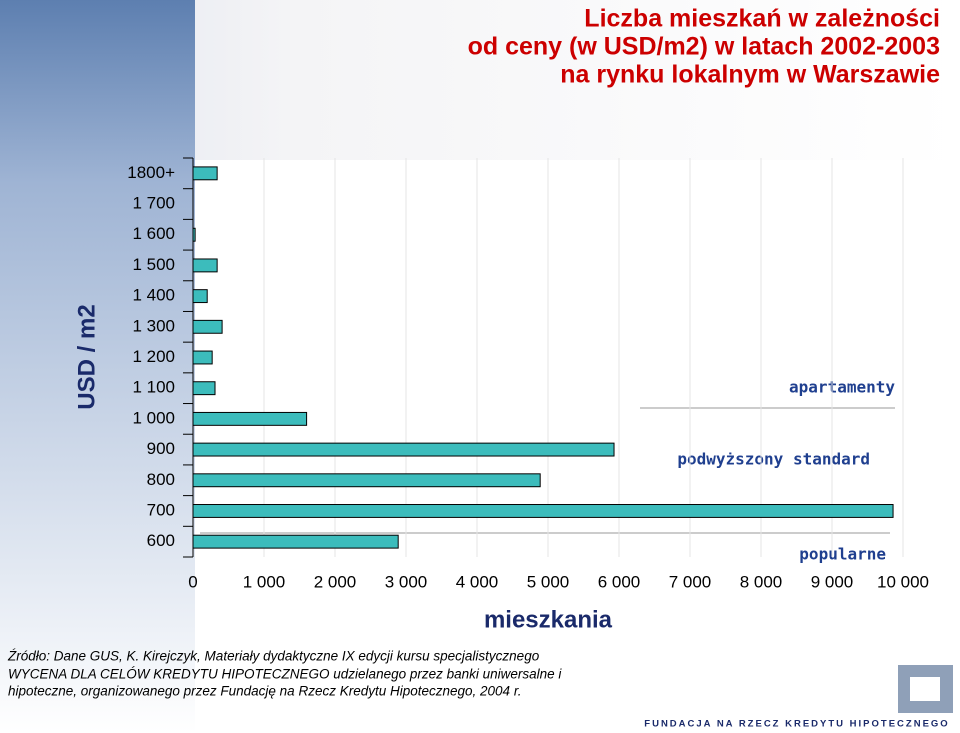 This screenshot has width=960, height=733. What do you see at coordinates (153, 417) in the screenshot?
I see `y-tick-label: 1 000` at bounding box center [153, 417].